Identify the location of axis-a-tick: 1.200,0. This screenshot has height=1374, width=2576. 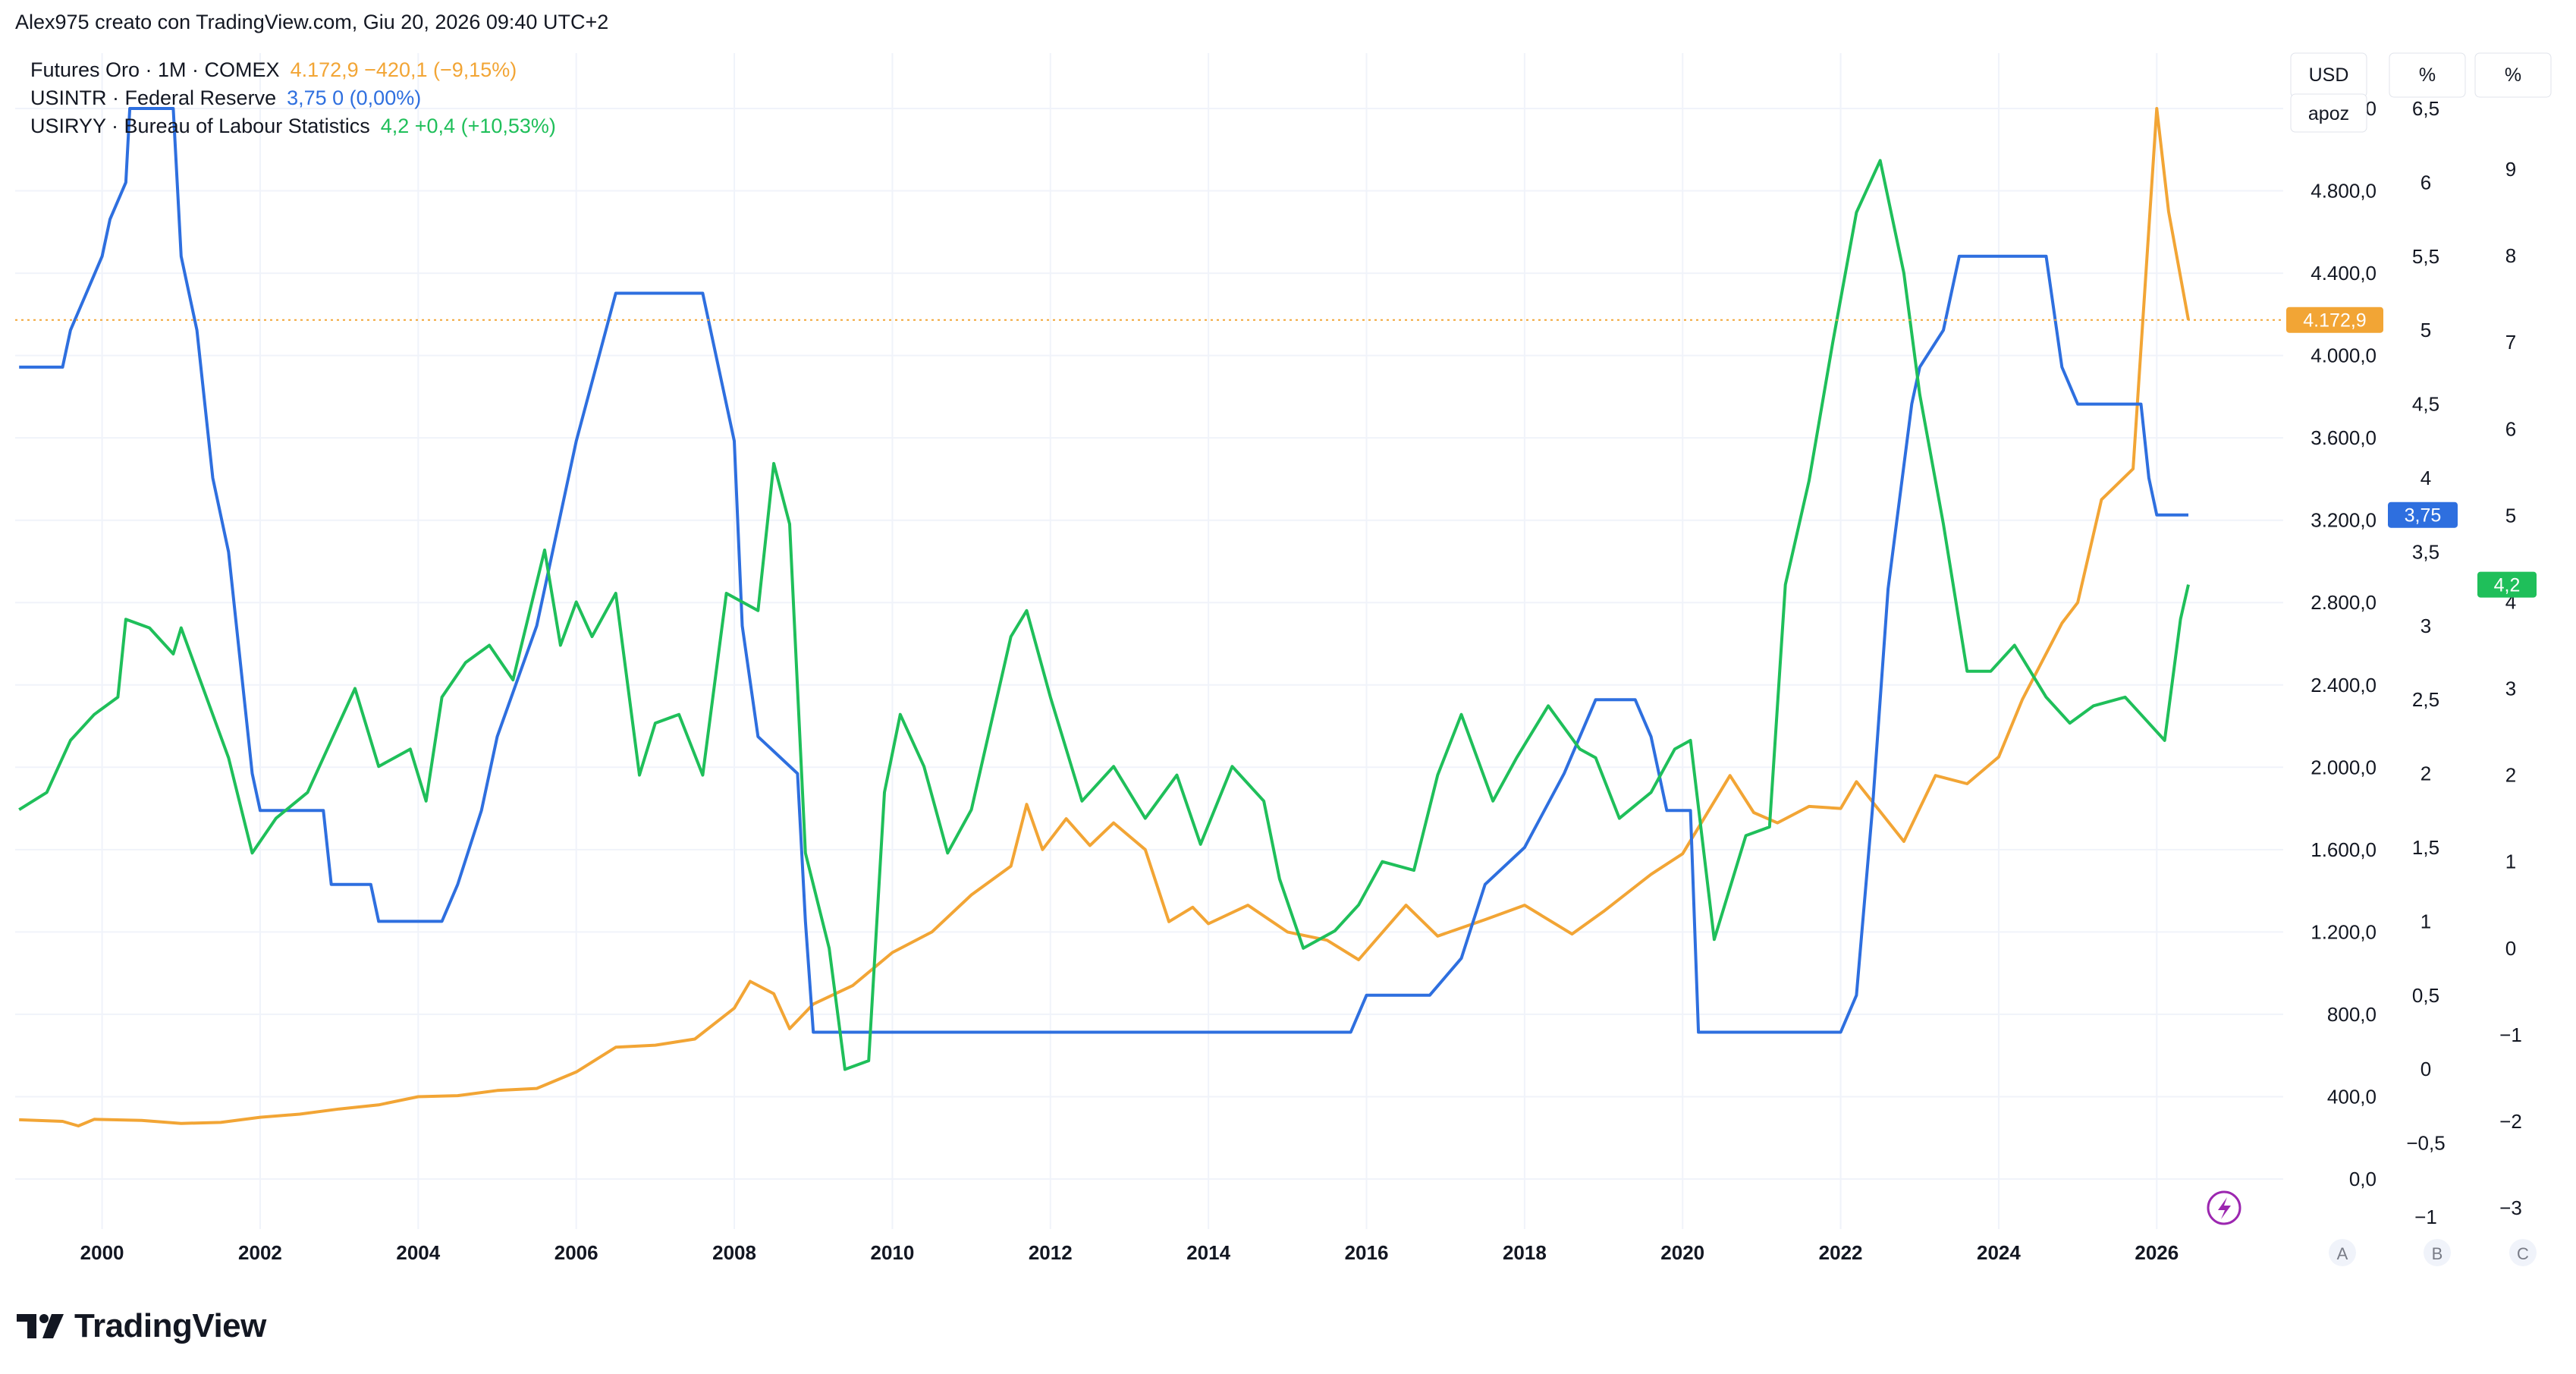
(2344, 931).